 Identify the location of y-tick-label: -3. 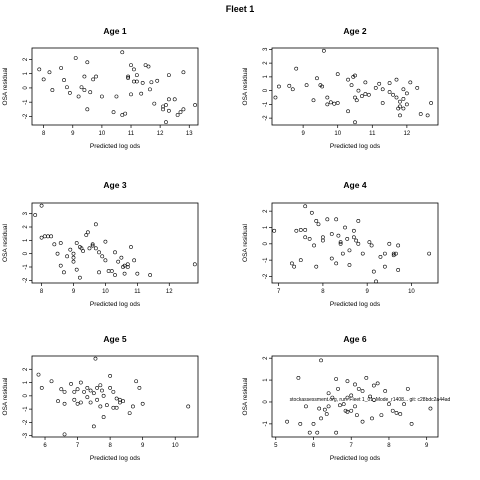
(26, 435).